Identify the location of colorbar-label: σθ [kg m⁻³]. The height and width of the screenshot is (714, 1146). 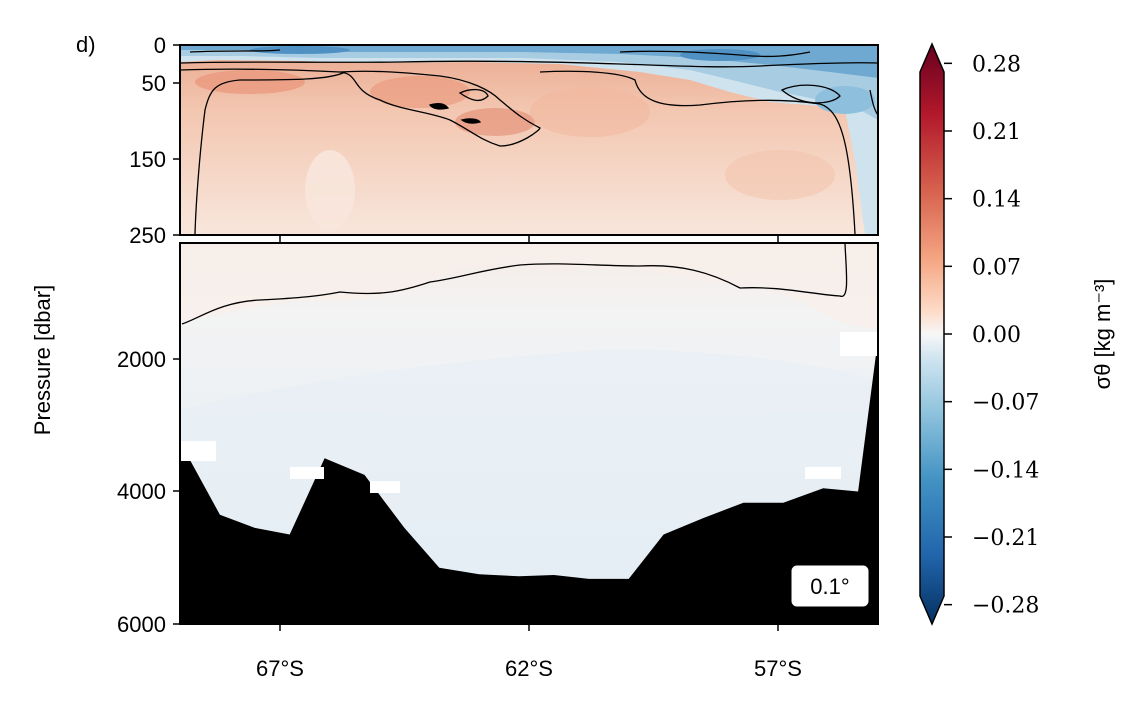
(1102, 334).